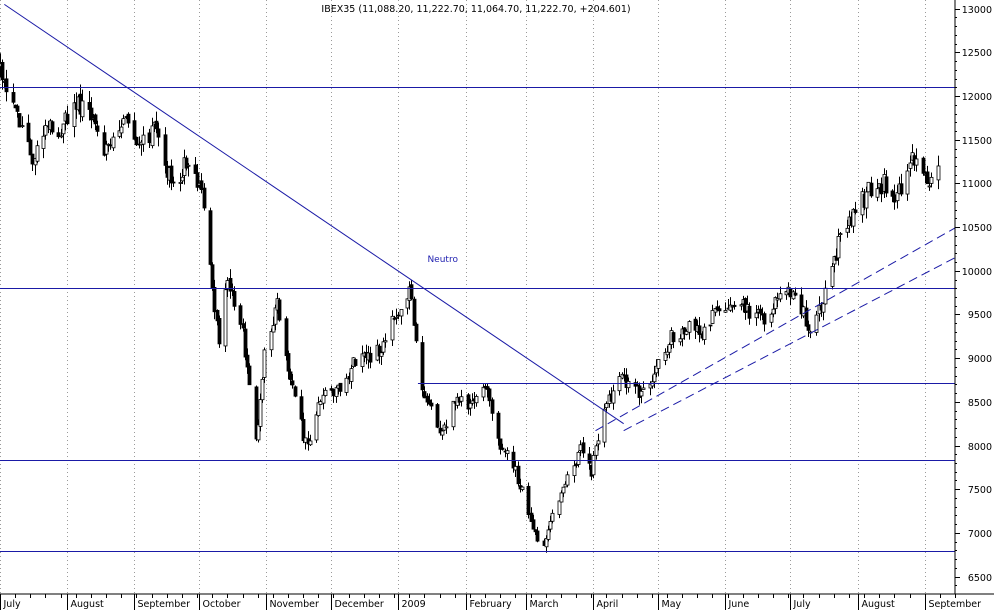  I want to click on x-tick-label: February, so click(491, 604).